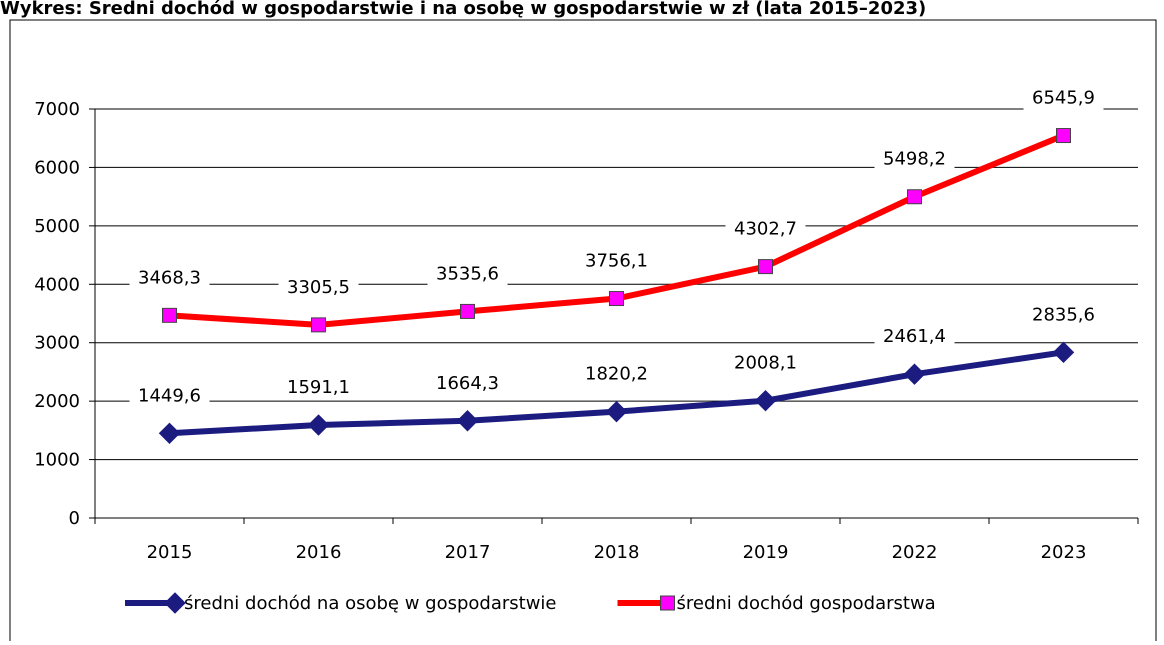 This screenshot has width=1164, height=645. Describe the element at coordinates (57, 226) in the screenshot. I see `y-tick-label: 5000` at that location.